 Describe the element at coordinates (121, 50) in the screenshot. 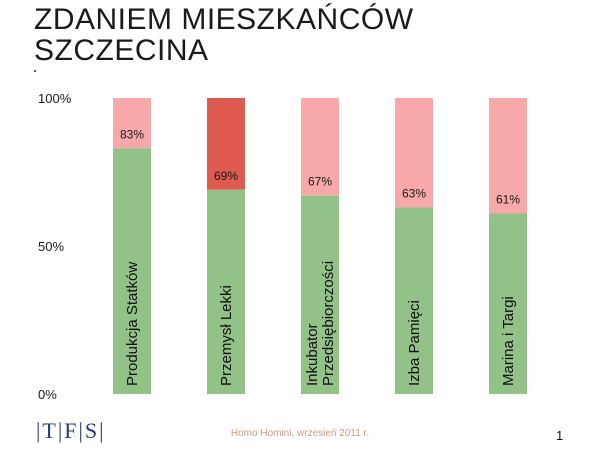

I see `slide-title-line-2: SZCZECINA` at that location.